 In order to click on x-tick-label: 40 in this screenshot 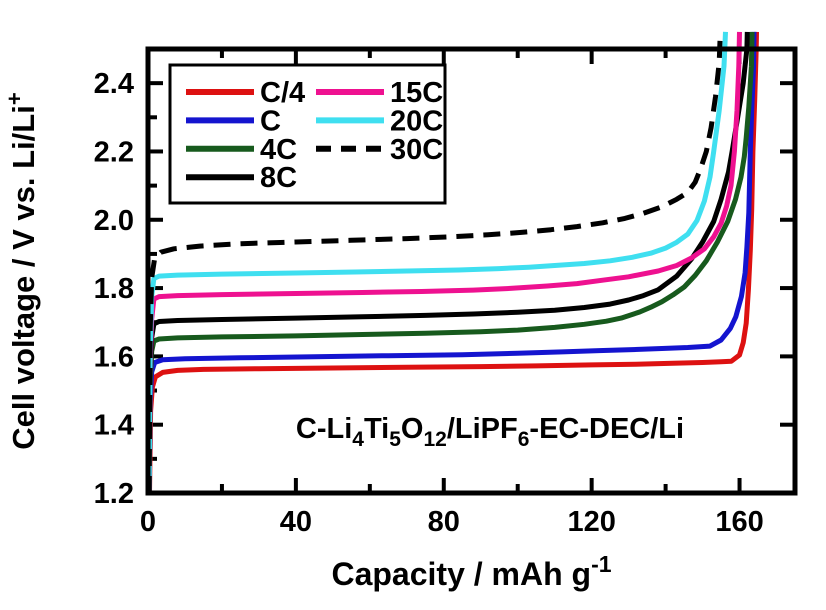, I will do `click(296, 522)`.